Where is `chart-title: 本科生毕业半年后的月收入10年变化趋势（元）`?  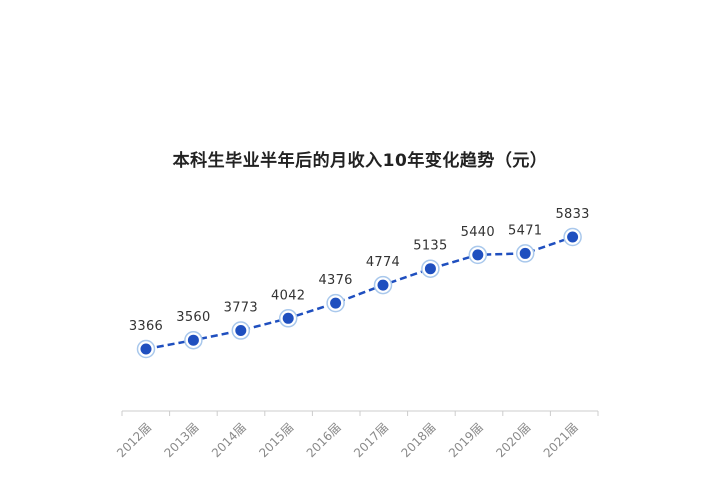 chart-title: 本科生毕业半年后的月收入10年变化趋势（元） is located at coordinates (360, 161).